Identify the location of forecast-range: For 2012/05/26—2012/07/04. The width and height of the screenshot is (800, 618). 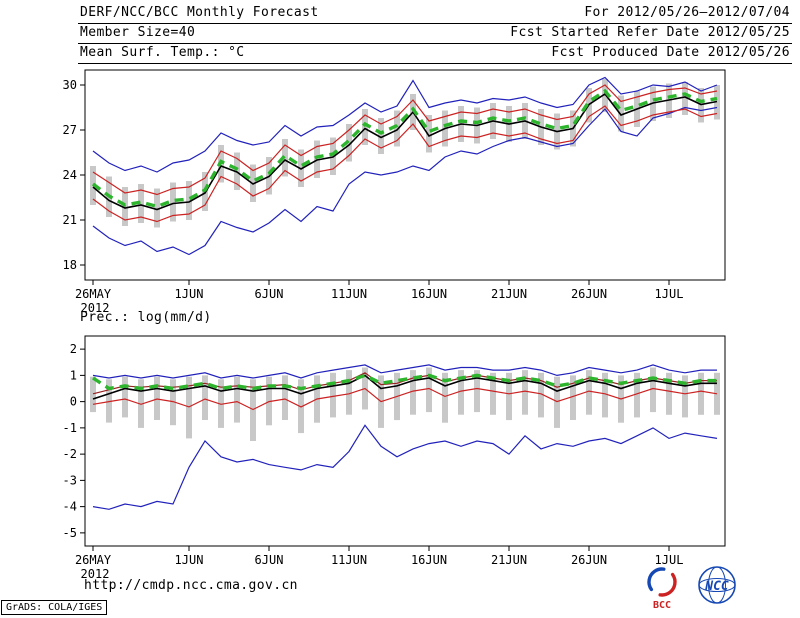
(687, 12).